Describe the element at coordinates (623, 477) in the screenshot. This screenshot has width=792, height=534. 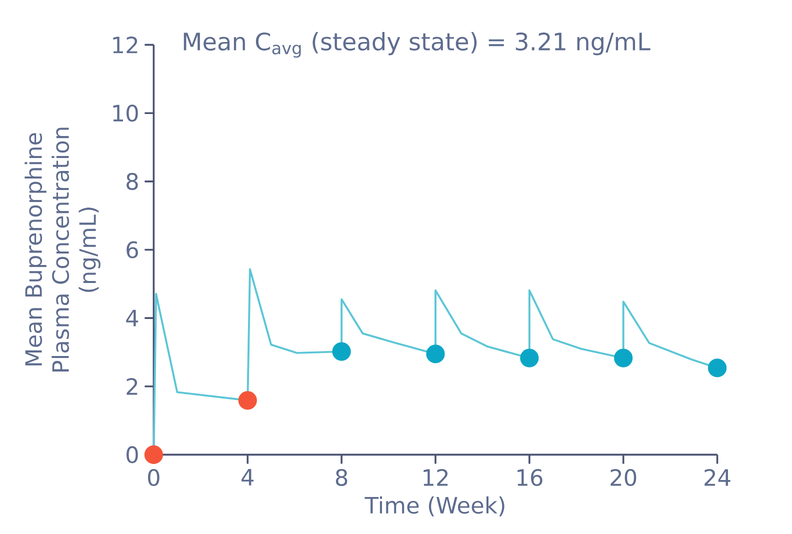
I see `x-tick-label: 20` at that location.